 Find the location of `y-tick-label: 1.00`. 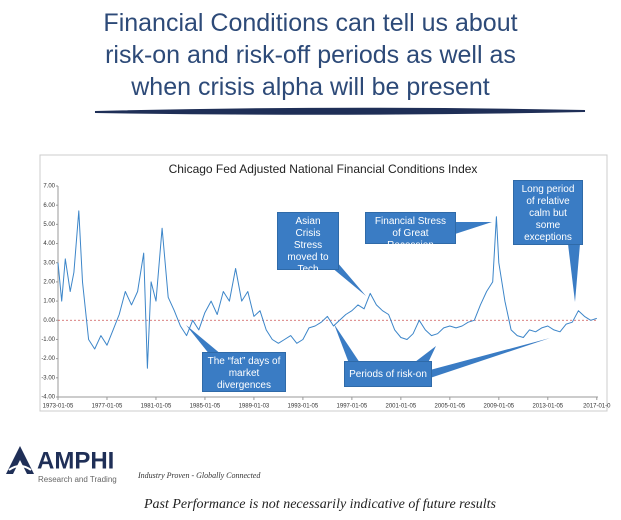

y-tick-label: 1.00 is located at coordinates (49, 302).